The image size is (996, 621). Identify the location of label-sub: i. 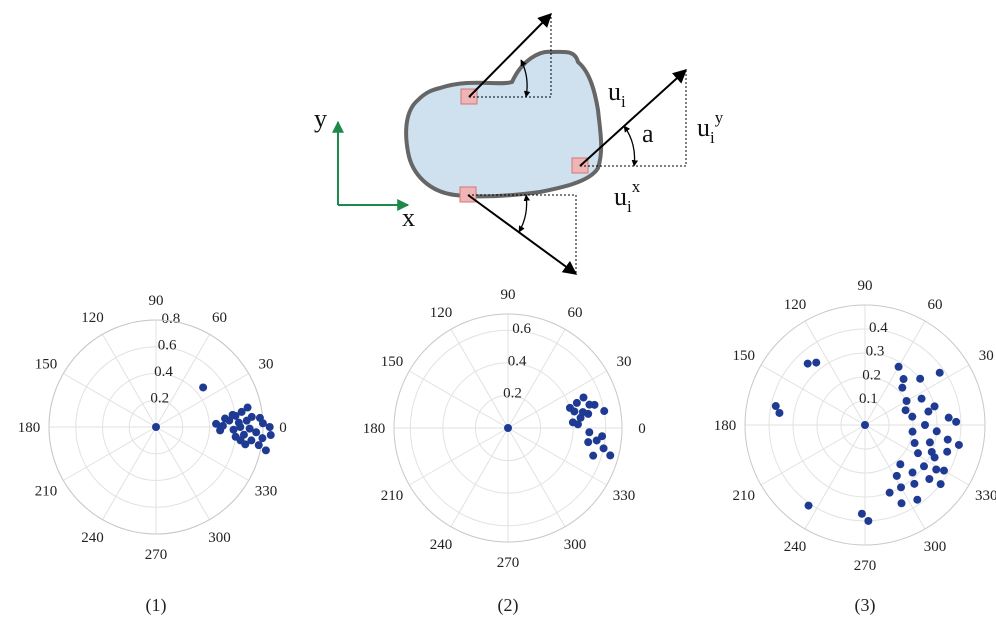
(623, 101).